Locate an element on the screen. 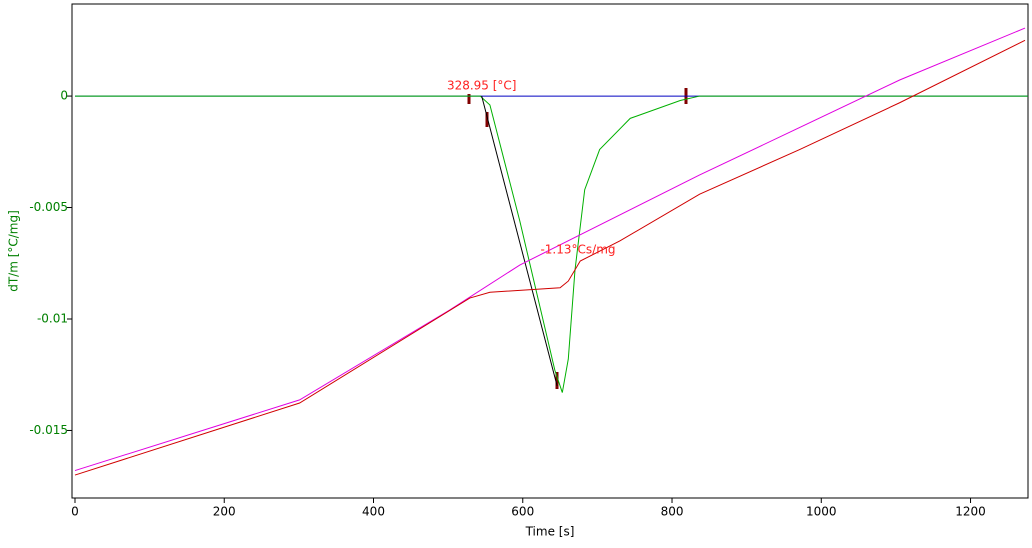 This screenshot has height=548, width=1032. y-axis-label: dT/m [°C/mg] is located at coordinates (14, 251).